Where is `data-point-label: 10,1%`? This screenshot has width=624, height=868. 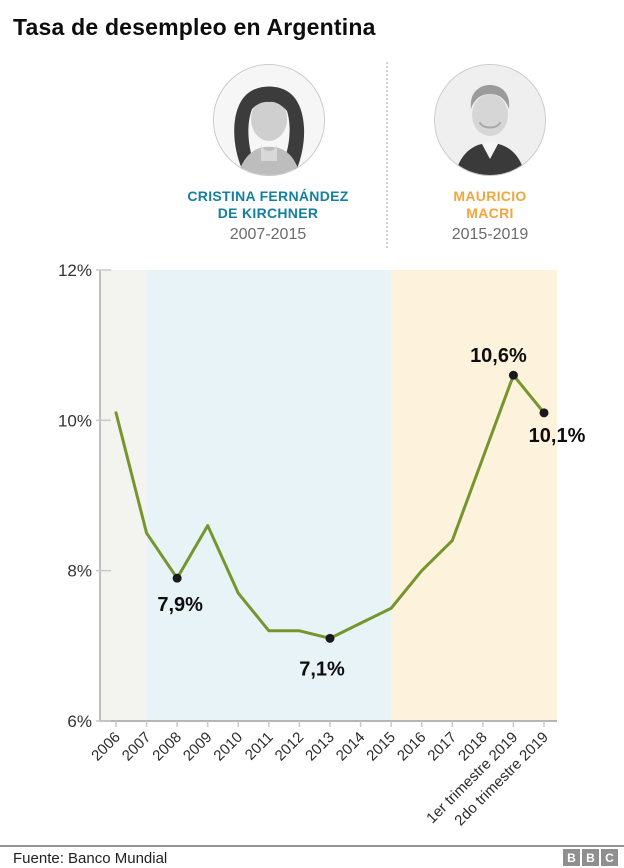 data-point-label: 10,1% is located at coordinates (557, 436).